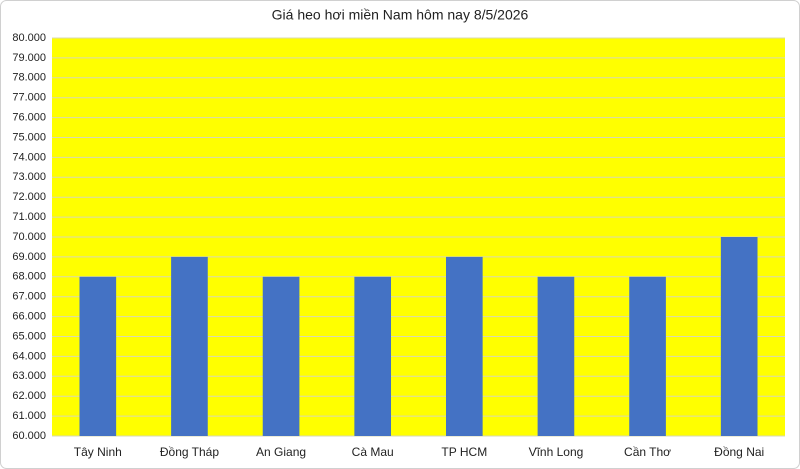 The height and width of the screenshot is (469, 800). What do you see at coordinates (29, 376) in the screenshot?
I see `y-tick-label: 63.000` at bounding box center [29, 376].